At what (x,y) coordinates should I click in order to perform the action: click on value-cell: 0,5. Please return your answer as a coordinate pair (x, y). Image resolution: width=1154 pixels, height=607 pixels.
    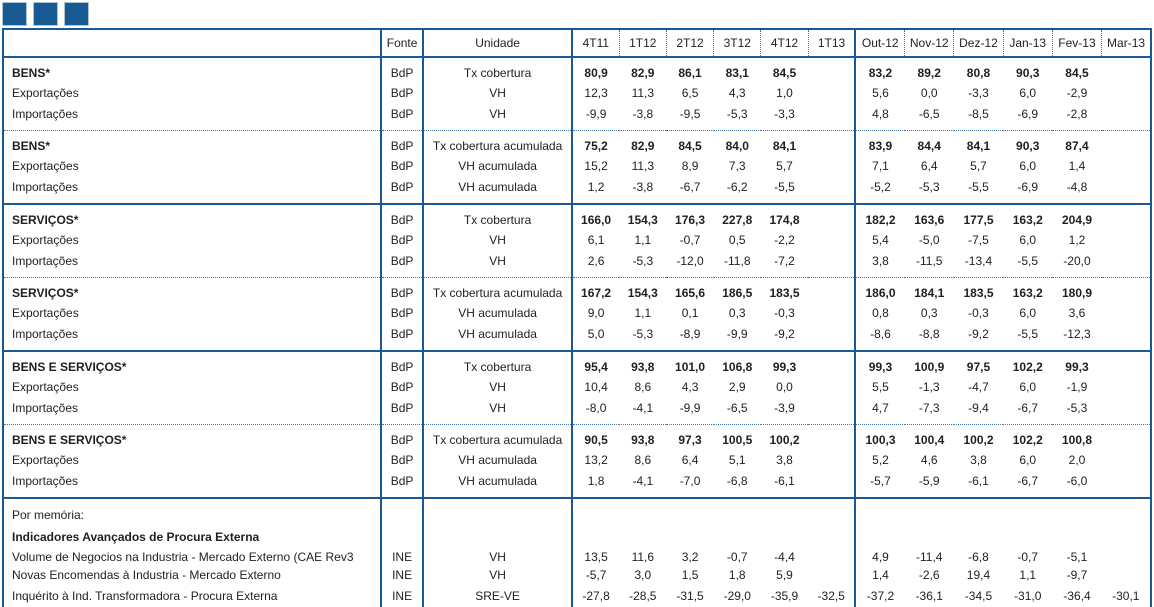
    Looking at the image, I should click on (737, 240).